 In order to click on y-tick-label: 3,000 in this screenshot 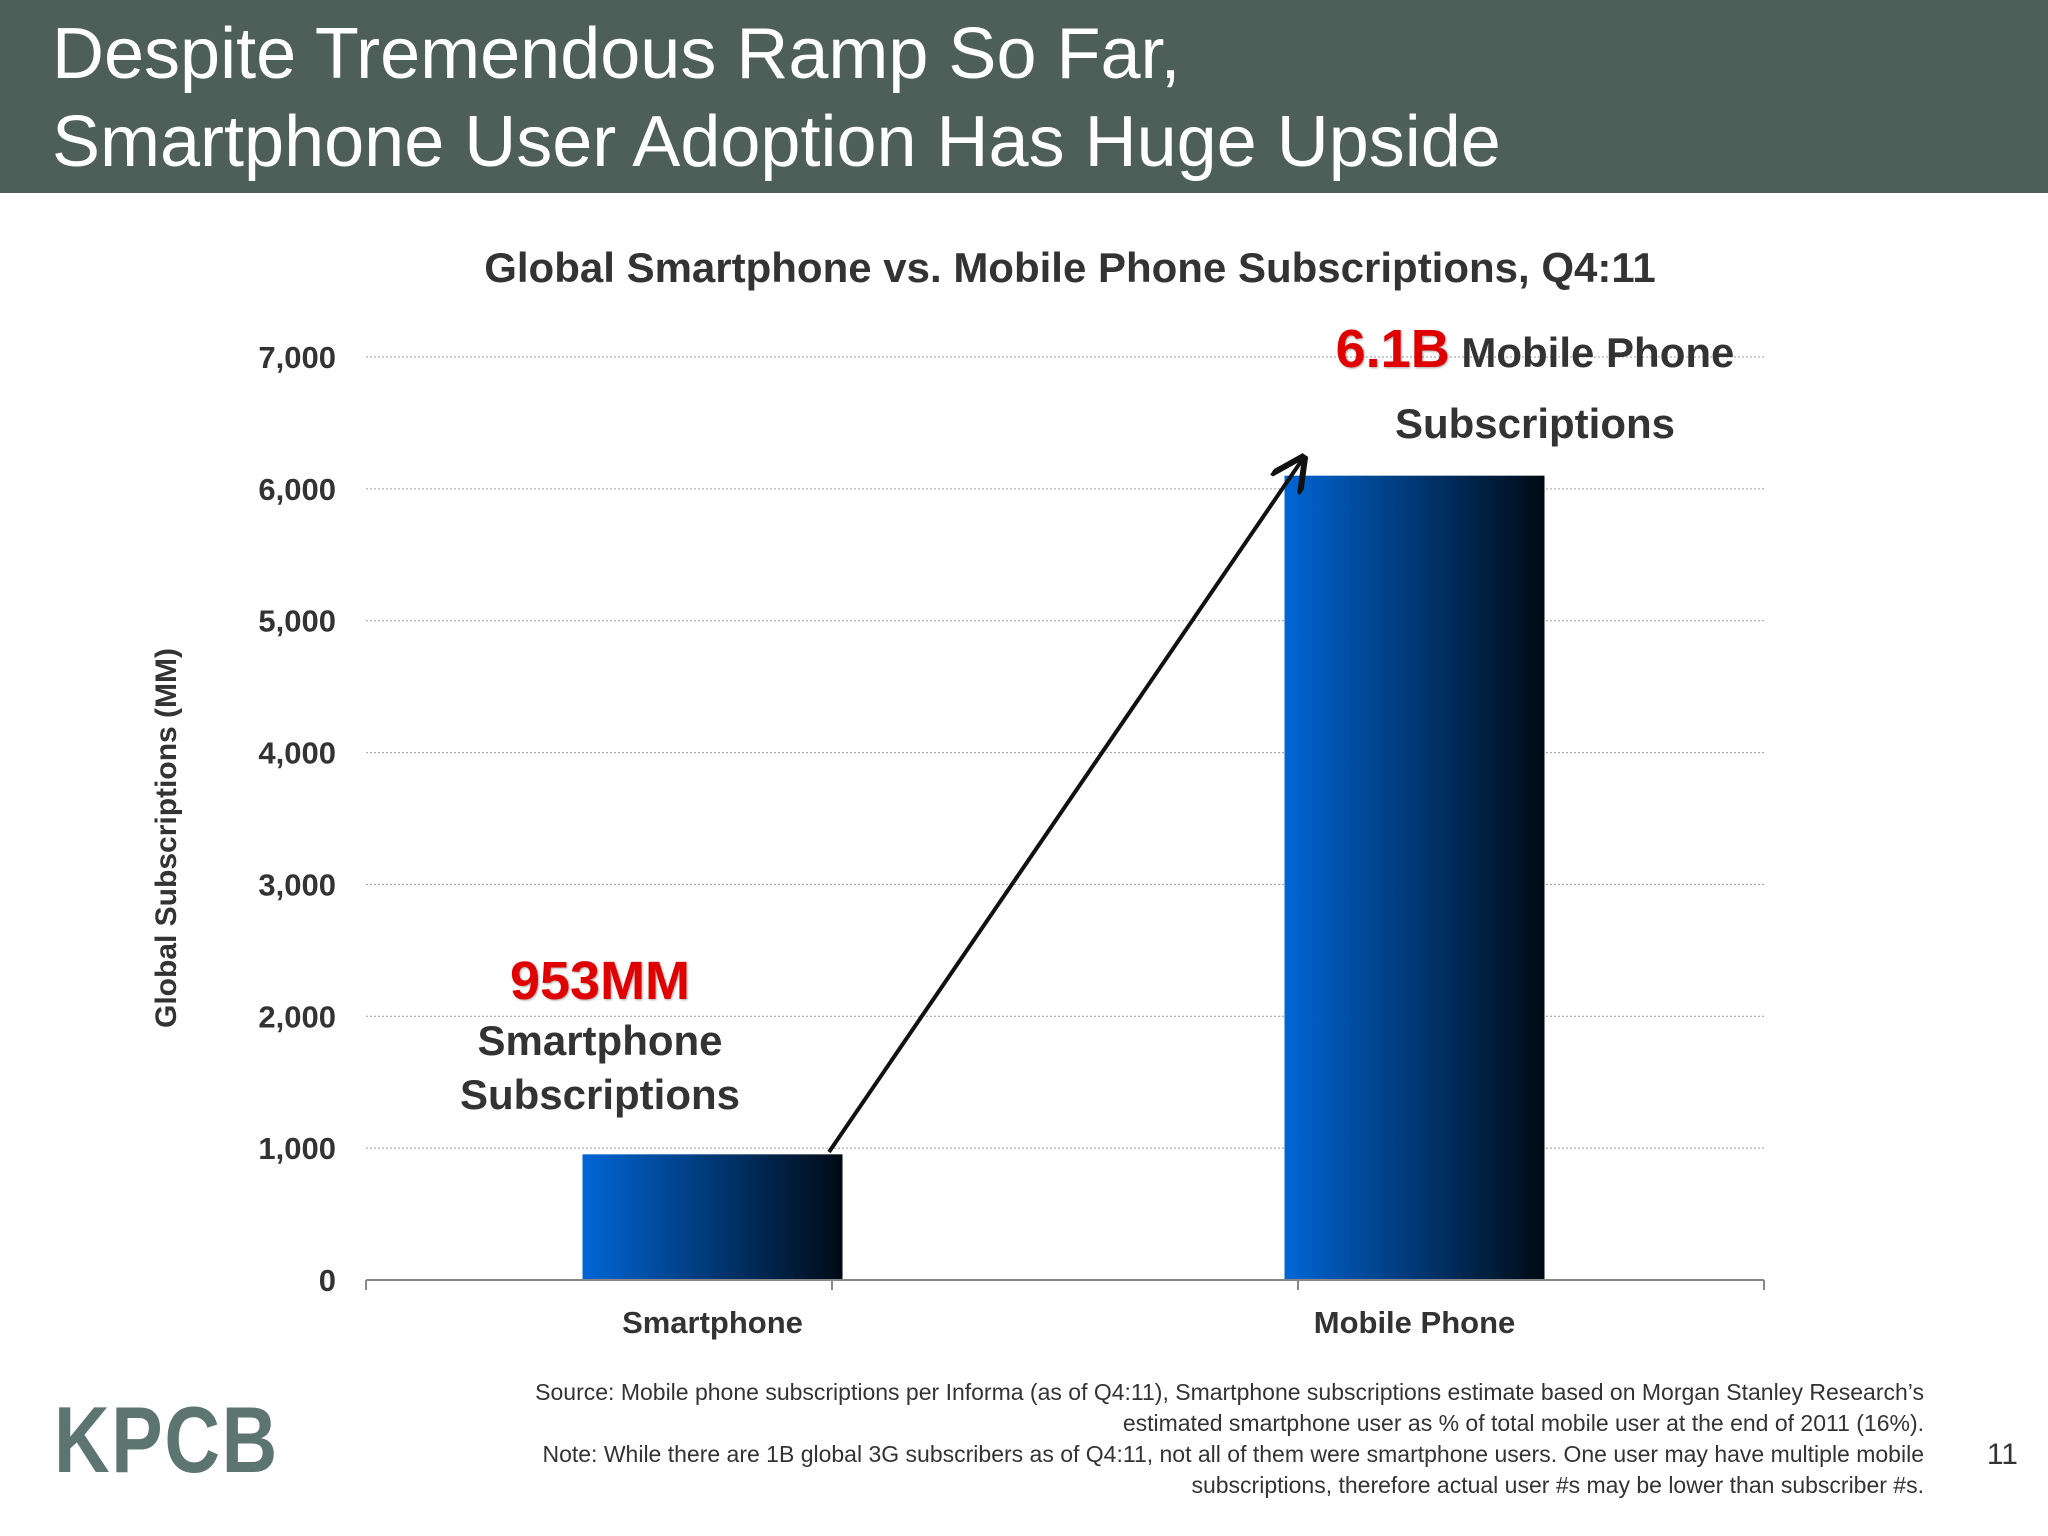, I will do `click(297, 884)`.